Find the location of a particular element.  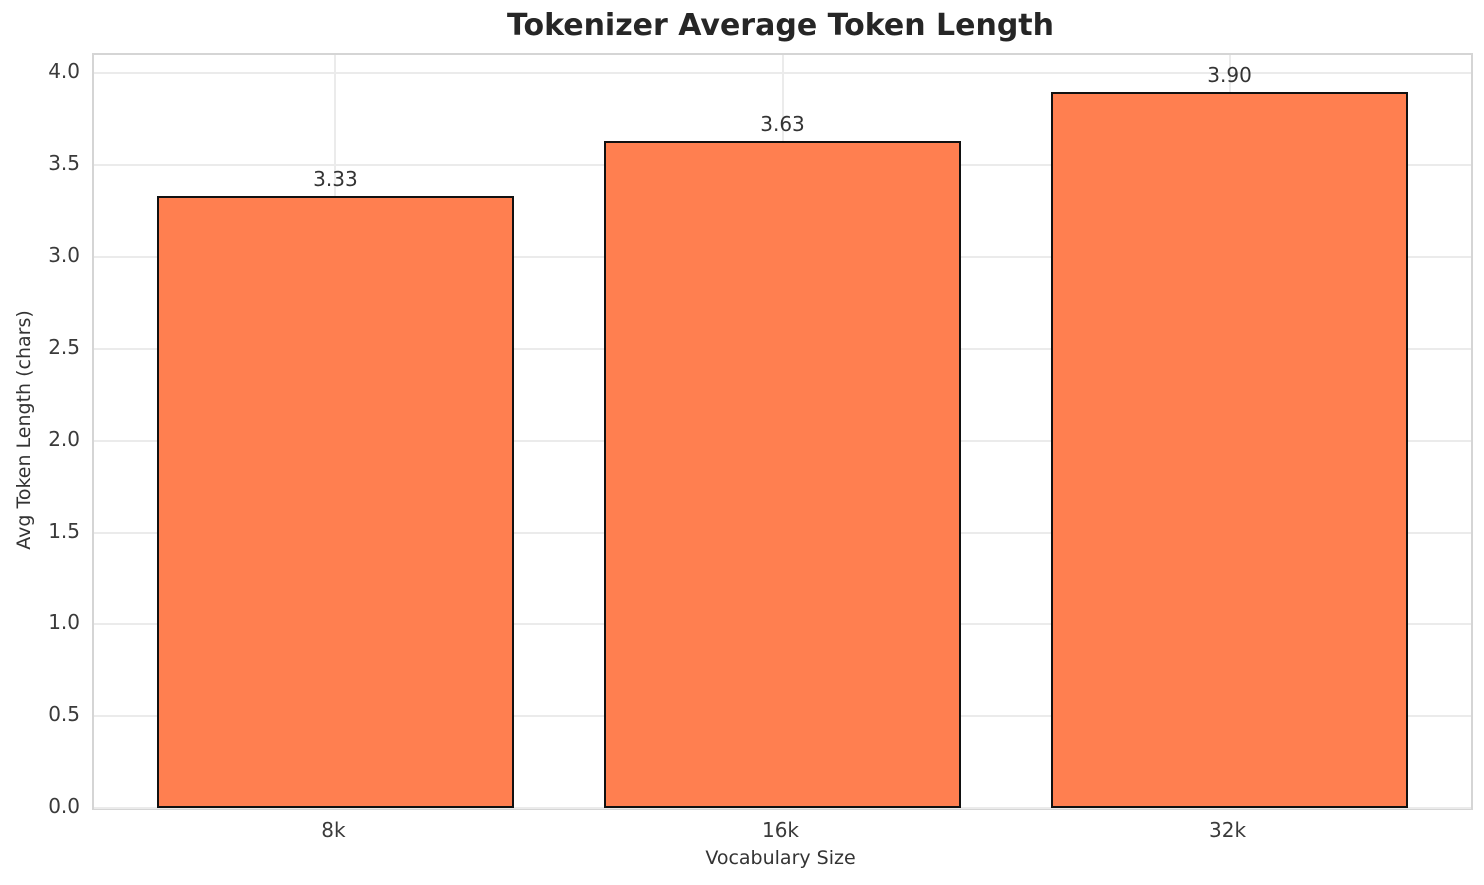

bar-value-label: 3.90 is located at coordinates (1229, 74).